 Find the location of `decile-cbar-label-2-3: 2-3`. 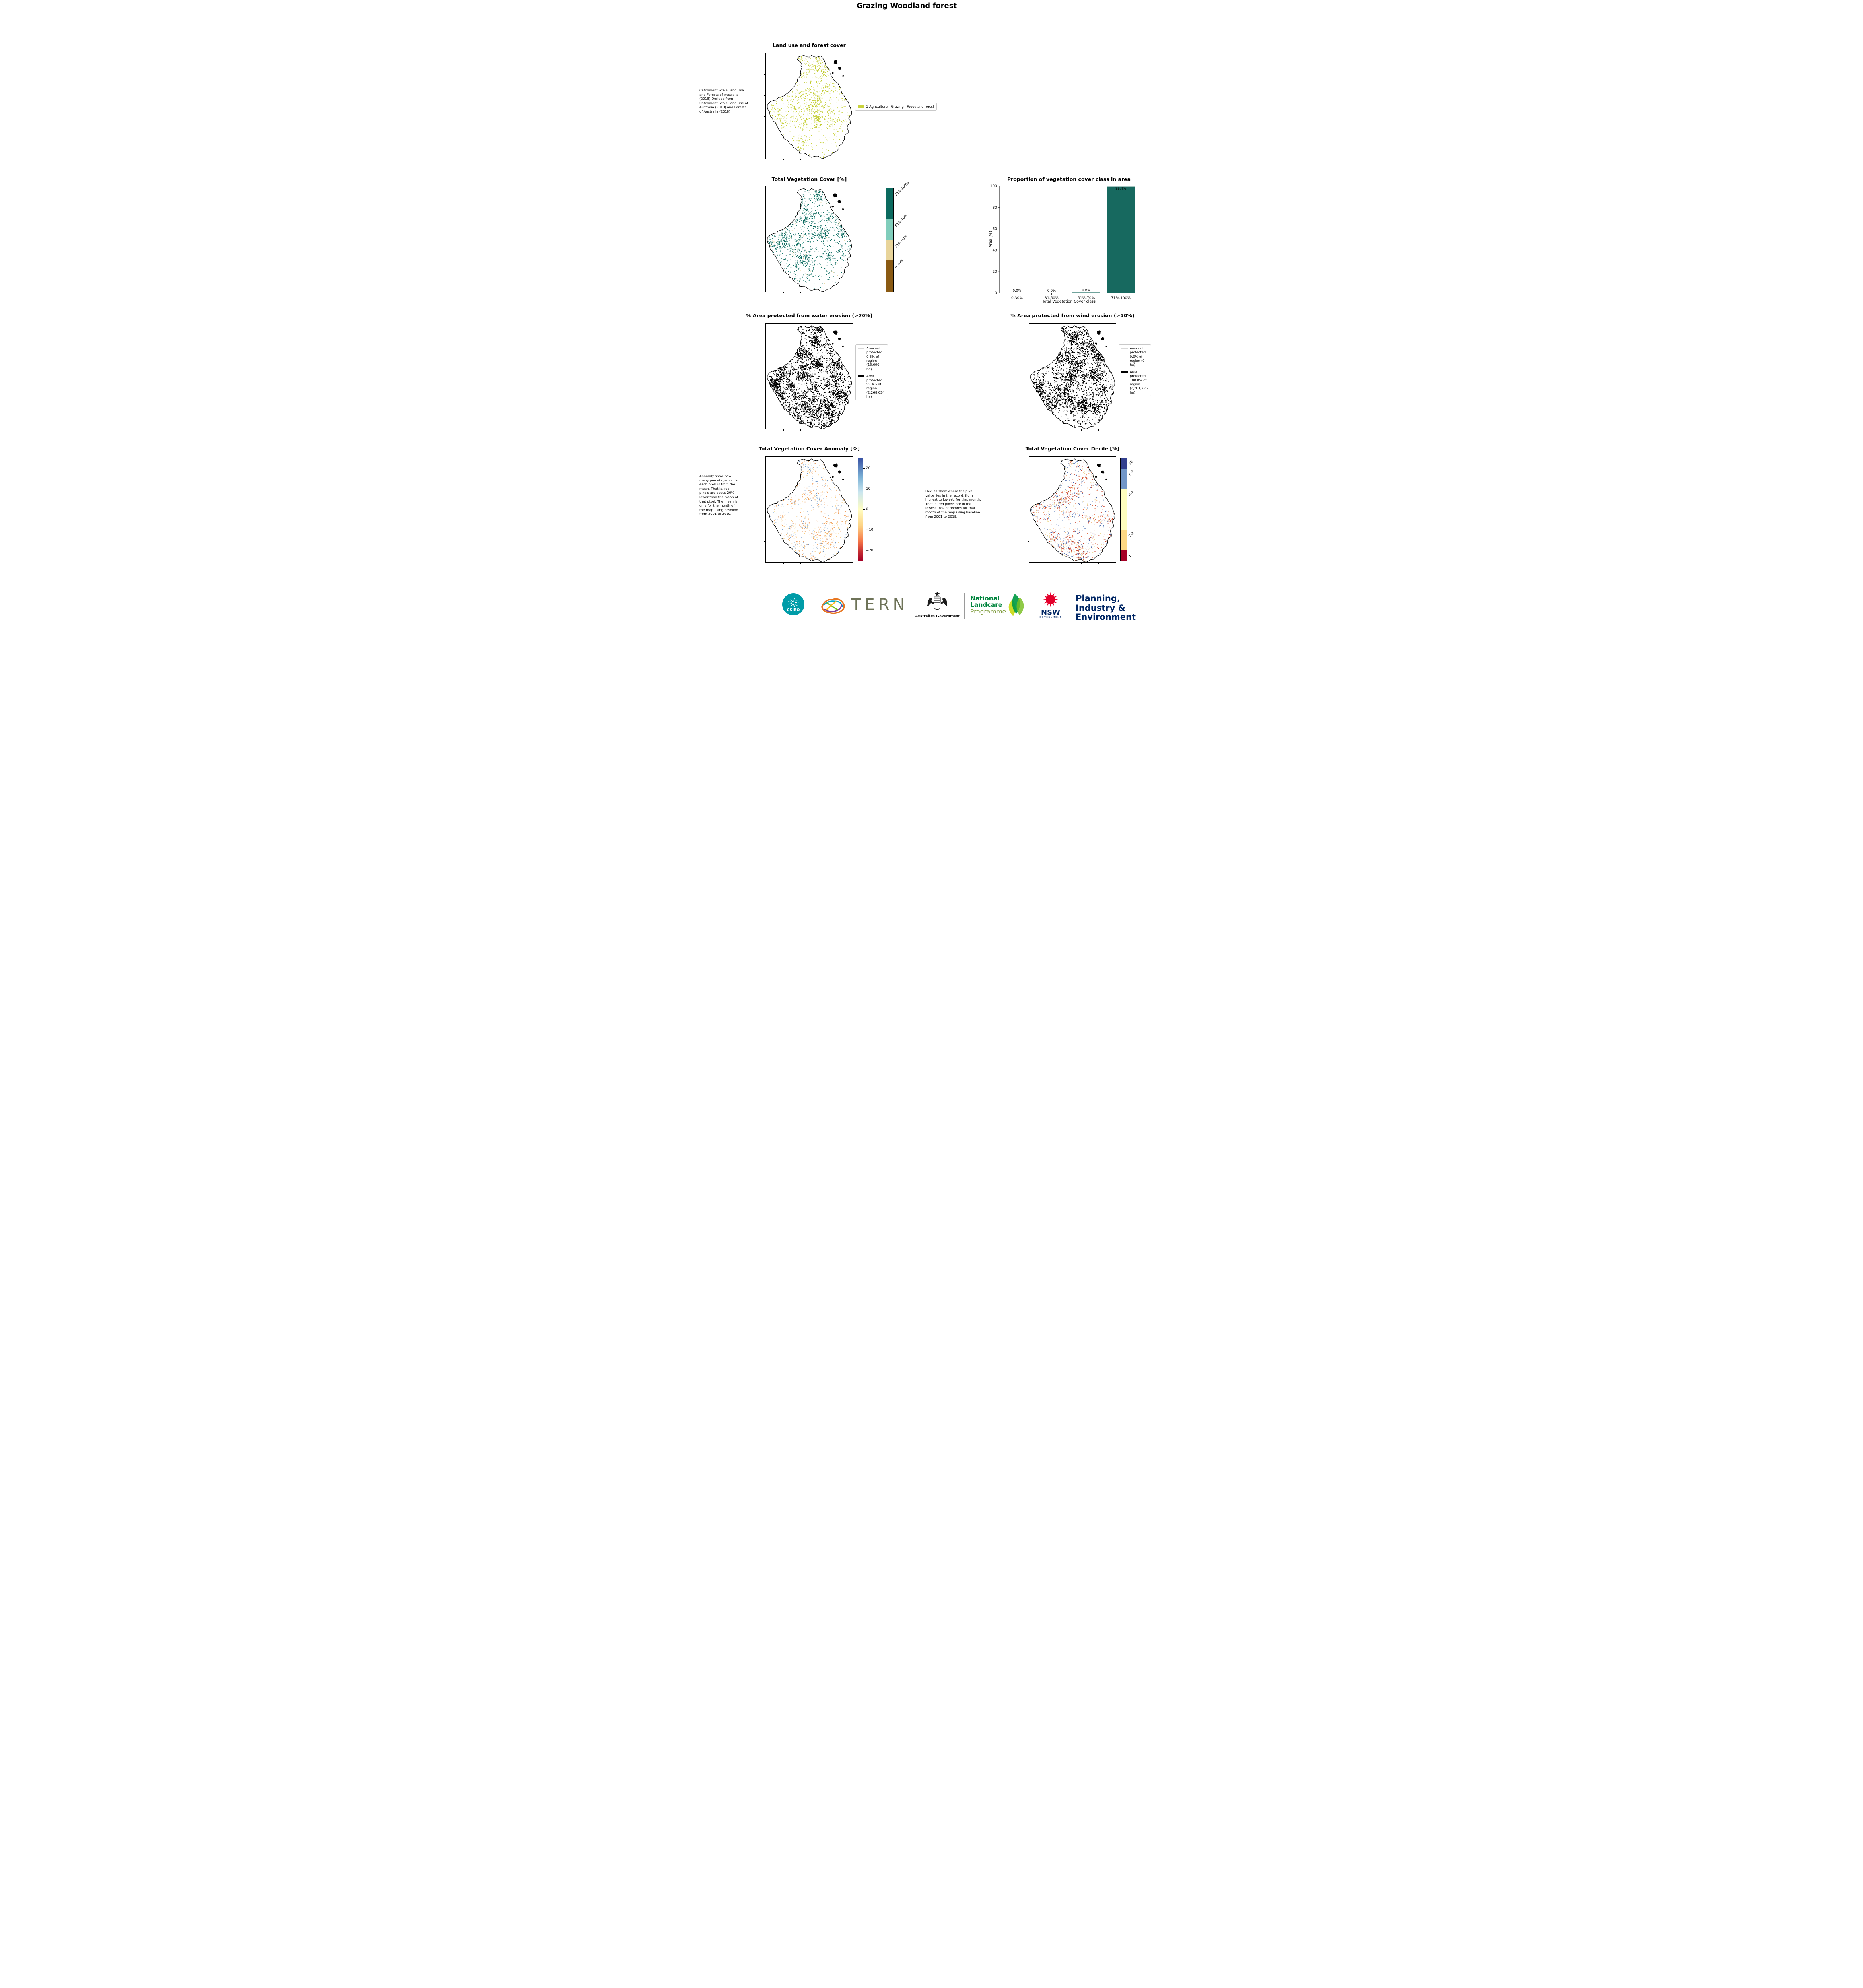

decile-cbar-label-2-3: 2-3 is located at coordinates (1131, 534).